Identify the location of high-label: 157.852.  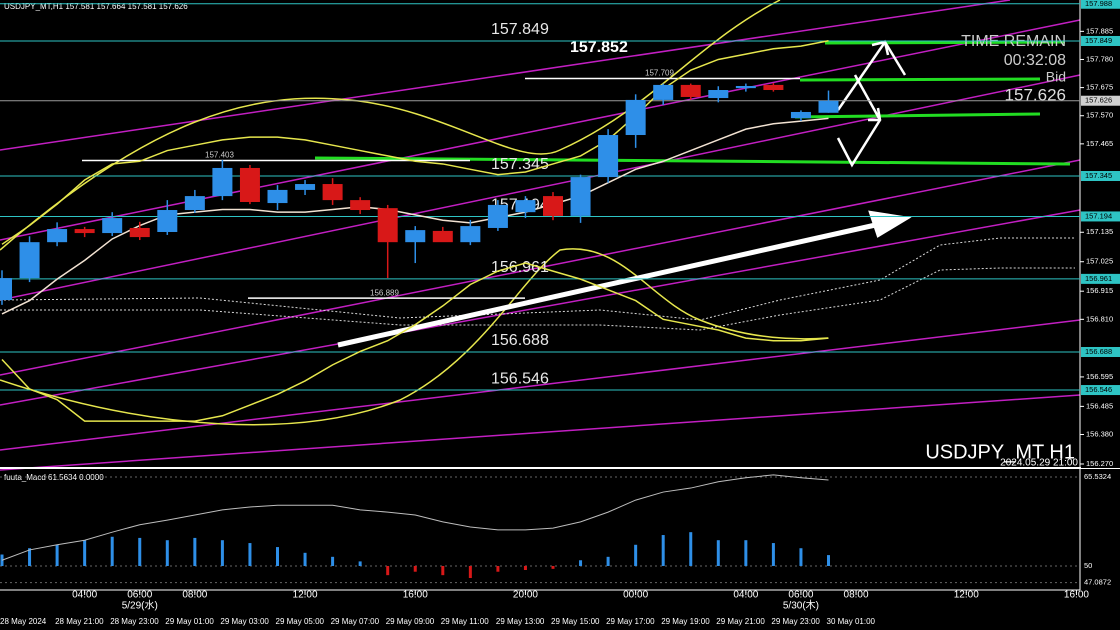
(599, 47).